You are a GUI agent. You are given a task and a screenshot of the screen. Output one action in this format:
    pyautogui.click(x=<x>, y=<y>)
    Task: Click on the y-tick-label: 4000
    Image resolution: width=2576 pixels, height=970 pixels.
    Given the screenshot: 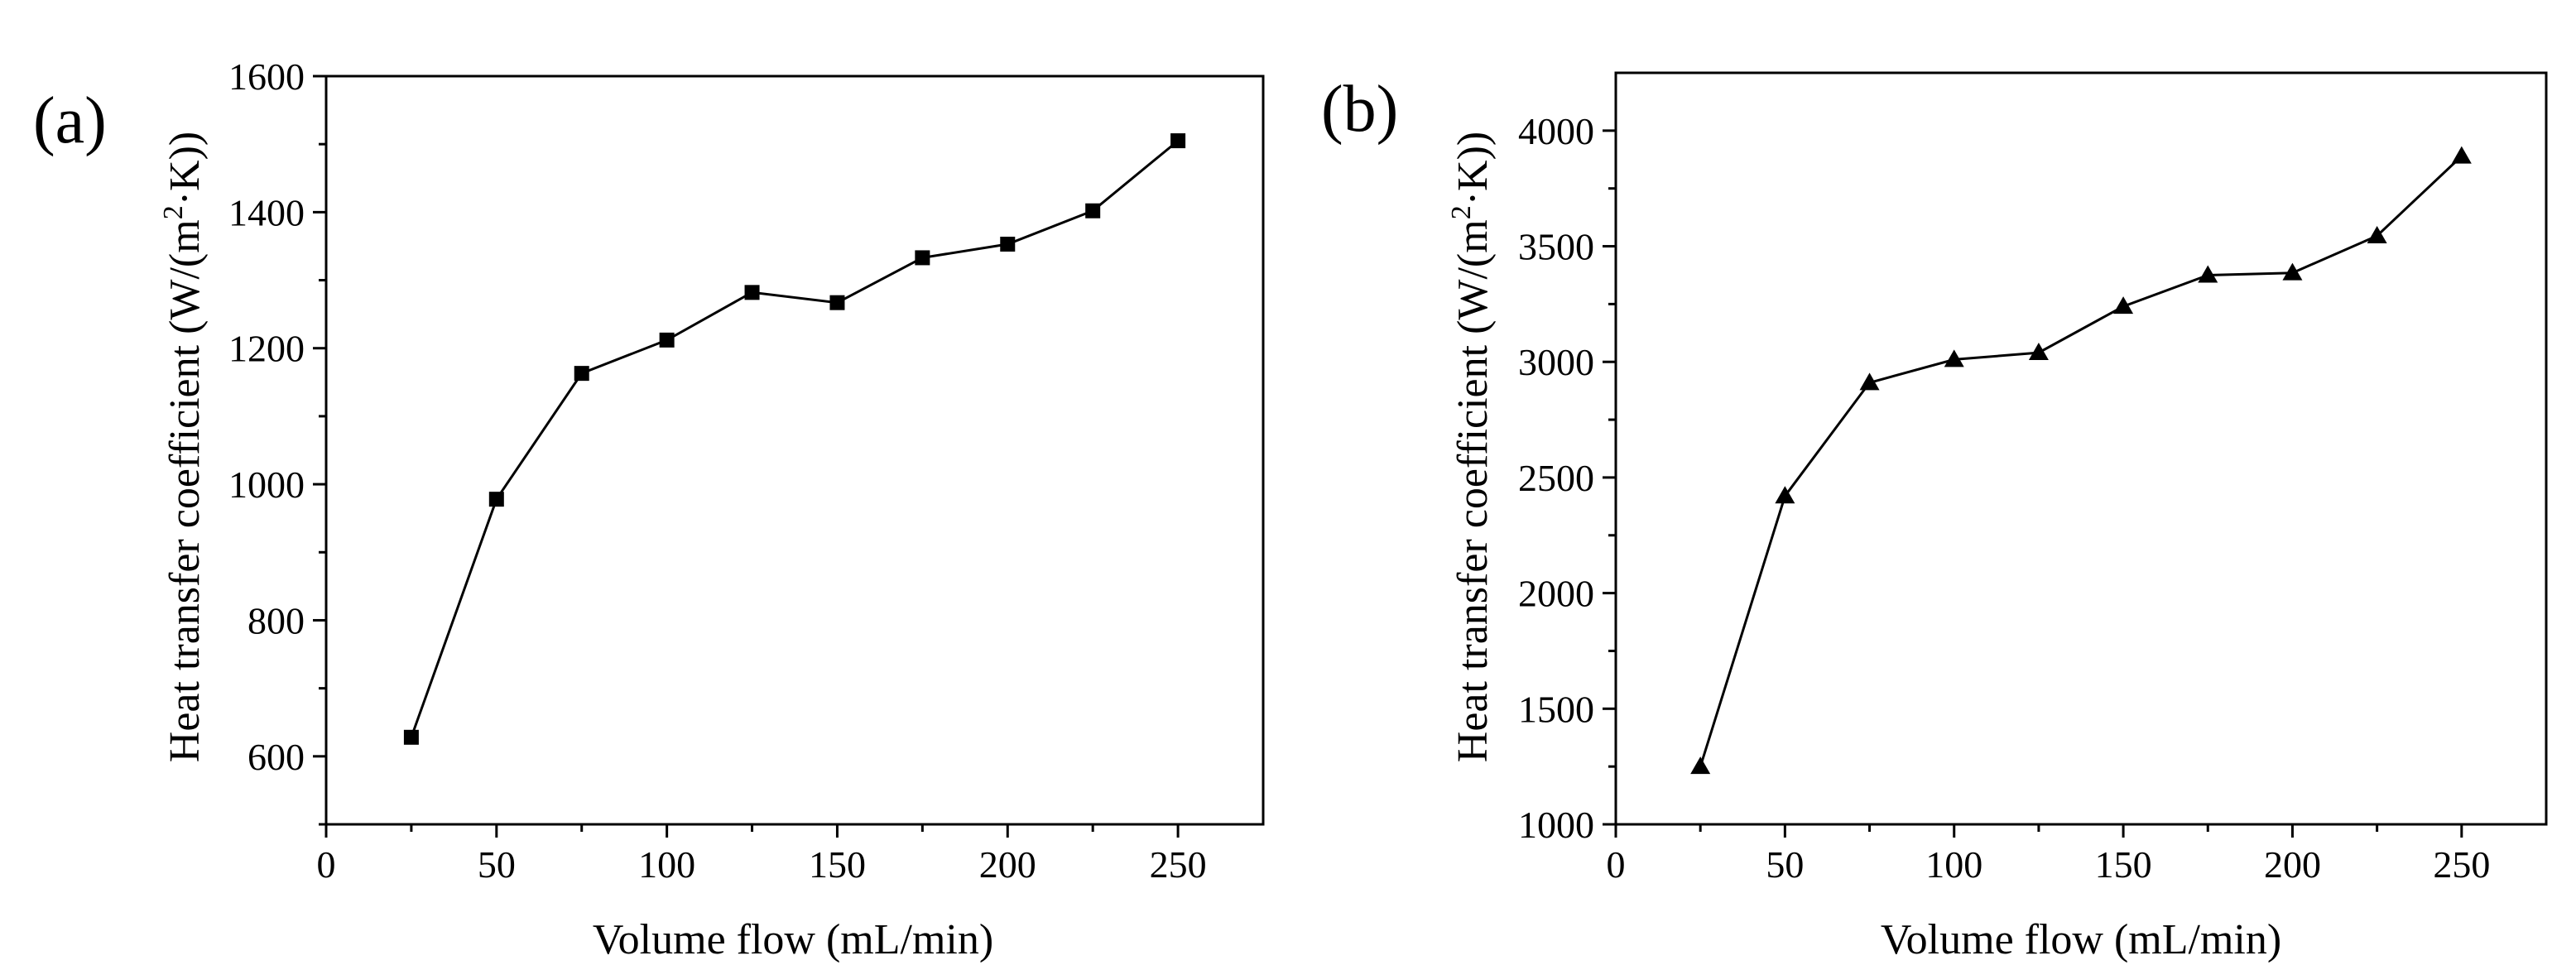 What is the action you would take?
    pyautogui.click(x=1556, y=131)
    